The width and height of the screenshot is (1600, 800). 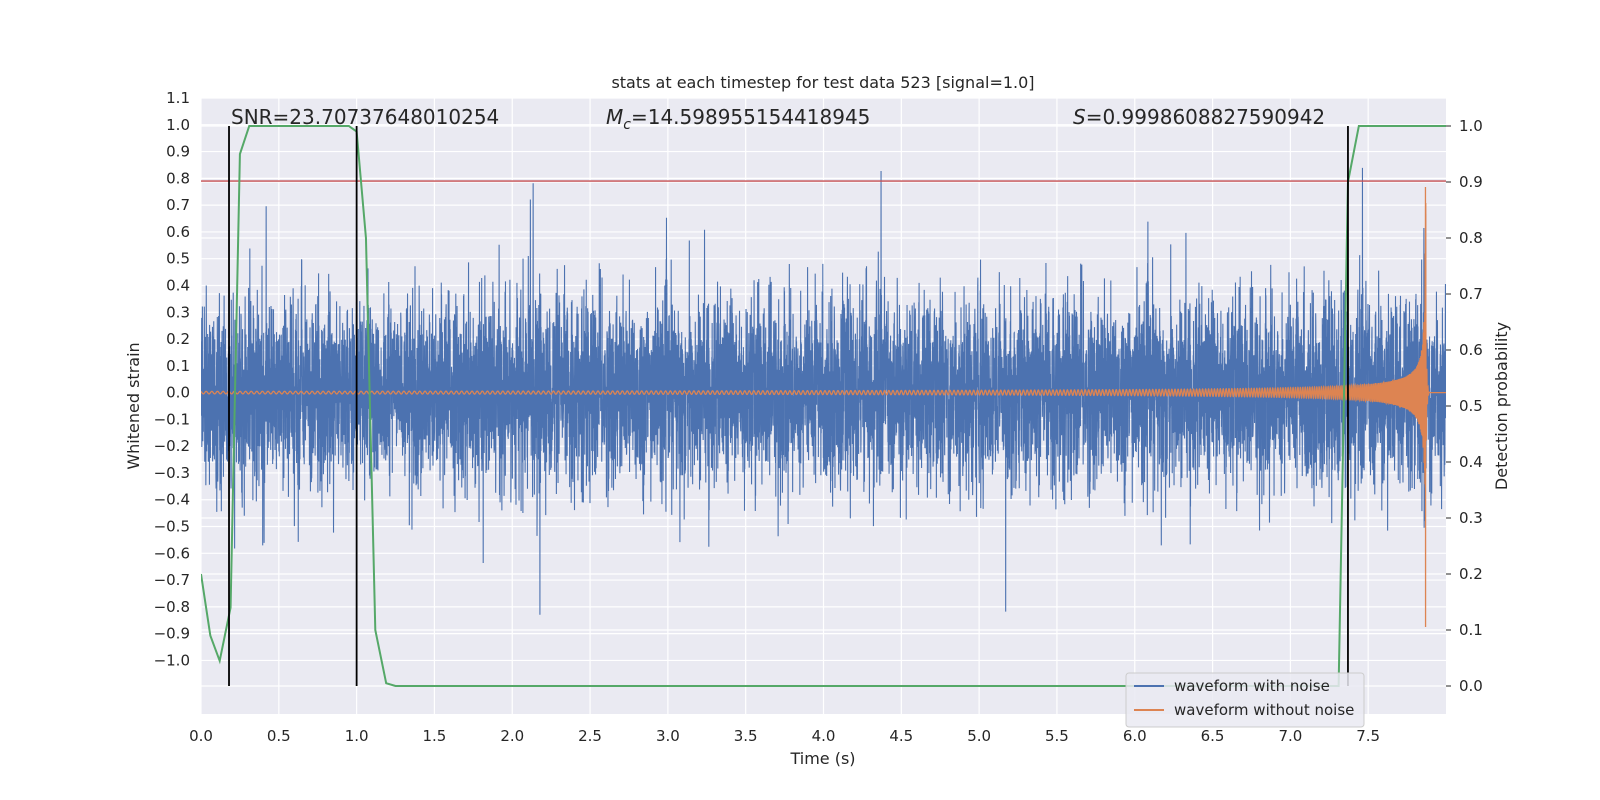 What do you see at coordinates (172, 473) in the screenshot?
I see `y-tick-label-left: −0.3` at bounding box center [172, 473].